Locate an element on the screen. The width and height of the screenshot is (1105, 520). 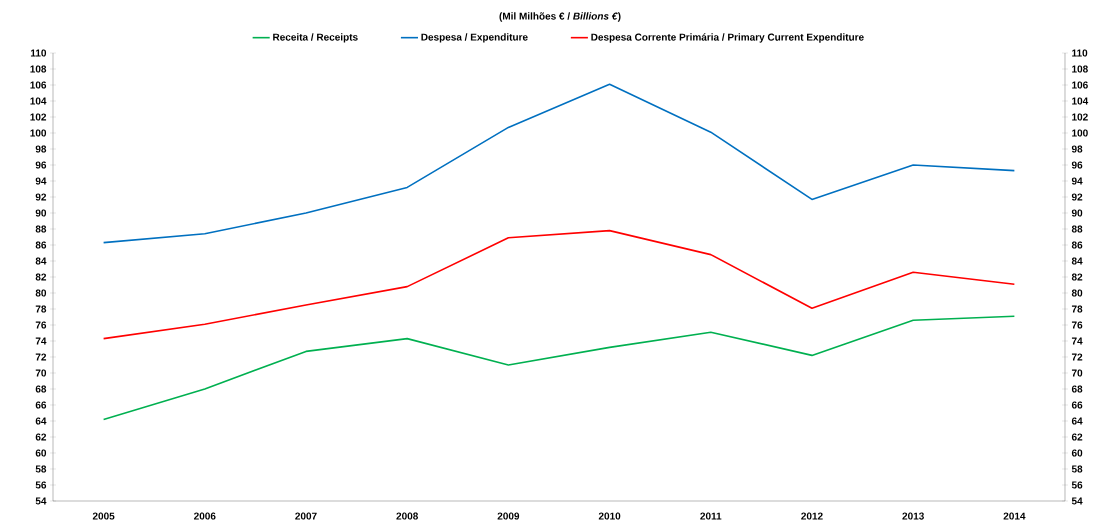
y-tick-label: 92 is located at coordinates (41, 197).